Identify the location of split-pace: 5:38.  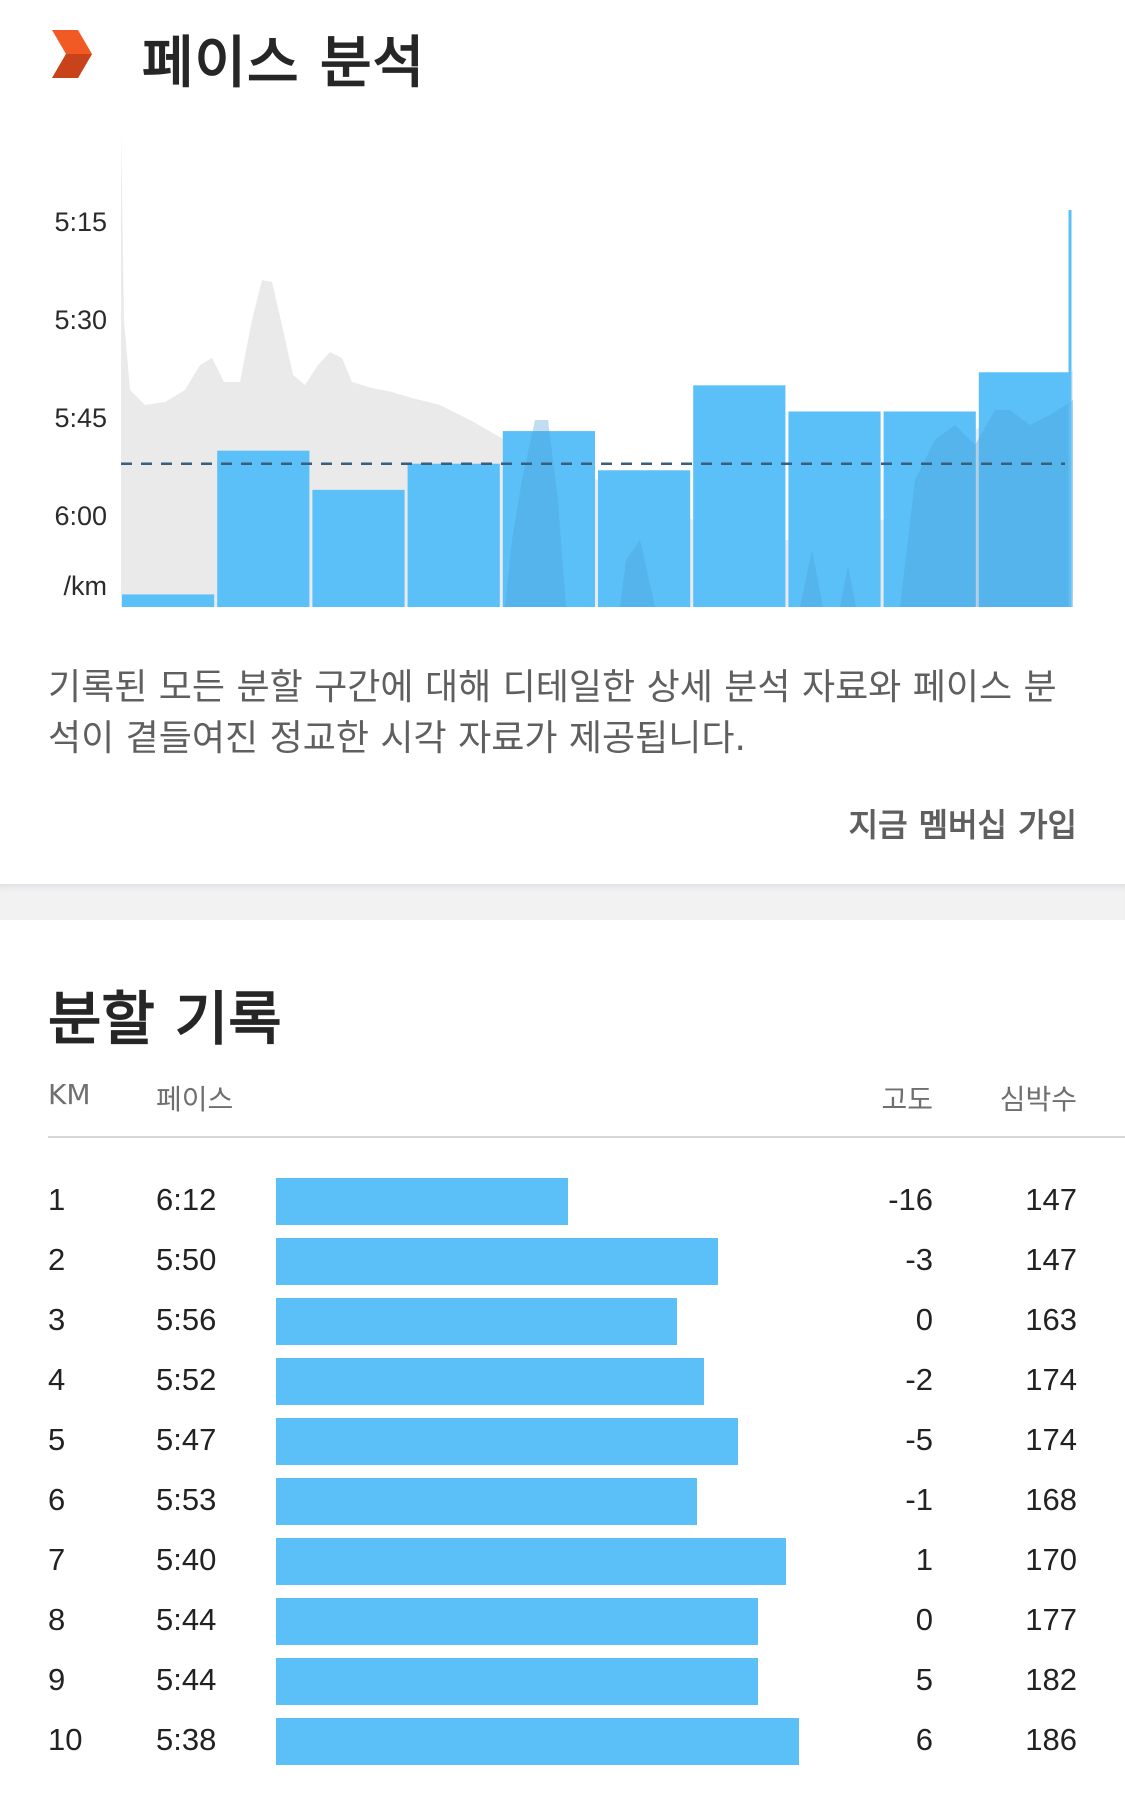
(186, 1739).